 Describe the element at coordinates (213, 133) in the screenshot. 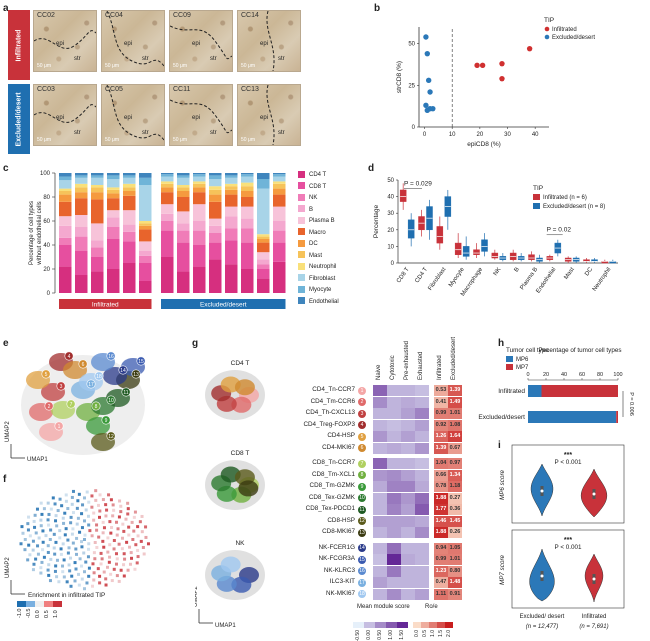

I see `region-str: str` at that location.